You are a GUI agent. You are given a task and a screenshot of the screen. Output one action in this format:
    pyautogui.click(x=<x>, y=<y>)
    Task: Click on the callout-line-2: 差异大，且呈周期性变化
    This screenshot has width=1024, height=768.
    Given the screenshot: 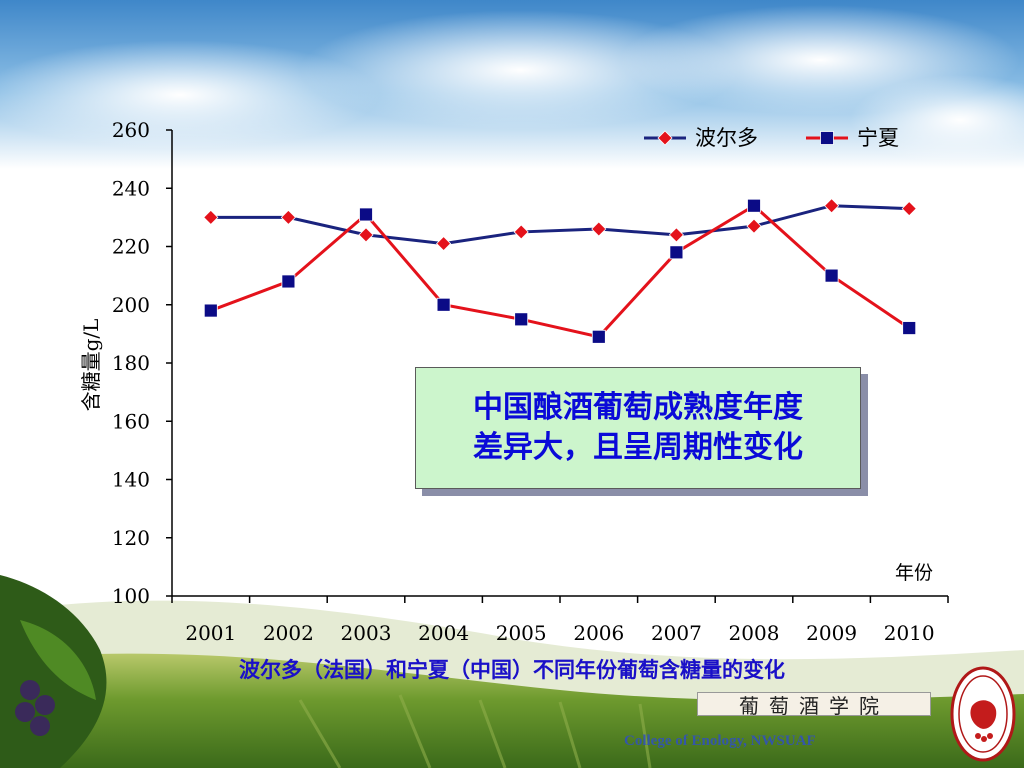 What is the action you would take?
    pyautogui.click(x=638, y=447)
    